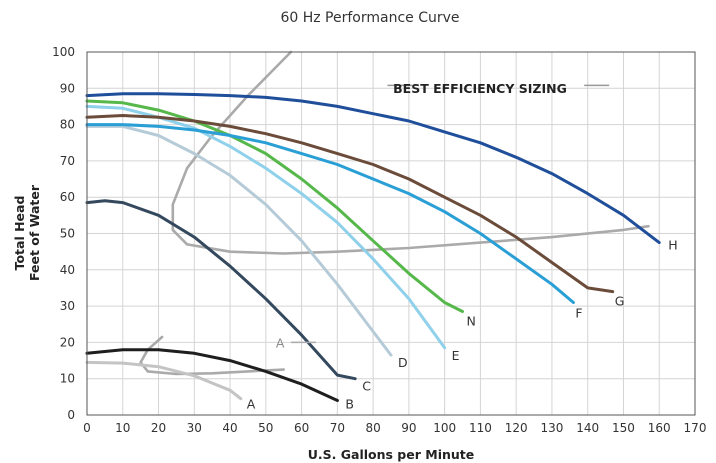 The image size is (716, 463). I want to click on x-tick-label: 80, so click(372, 428).